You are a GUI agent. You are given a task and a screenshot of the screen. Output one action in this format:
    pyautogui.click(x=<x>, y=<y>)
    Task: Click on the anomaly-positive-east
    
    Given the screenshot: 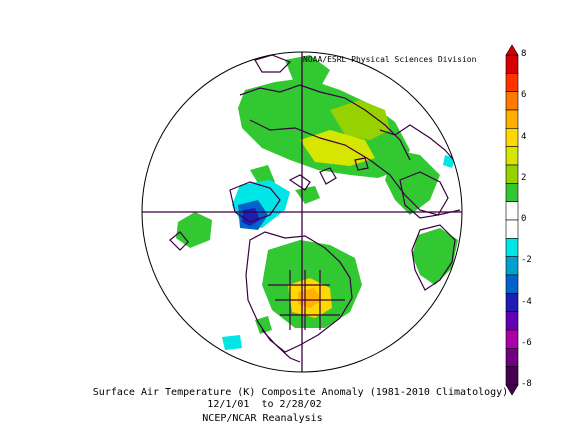 What is the action you would take?
    pyautogui.click(x=412, y=182)
    